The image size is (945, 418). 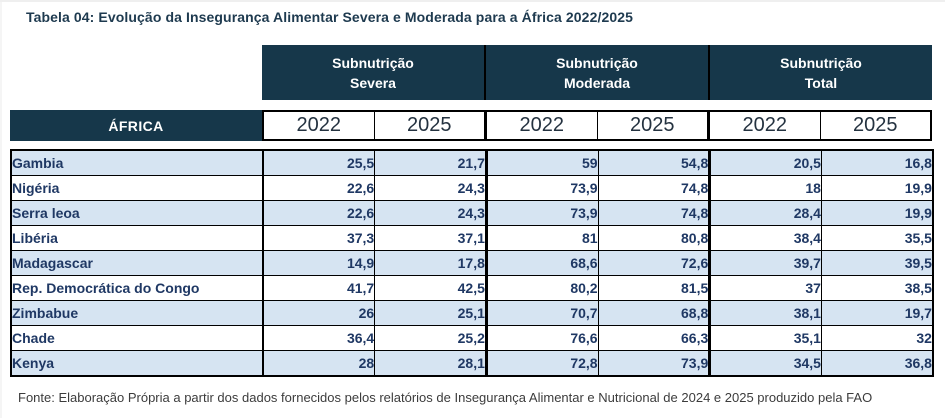 What do you see at coordinates (765, 238) in the screenshot?
I see `value-cell: 38,4` at bounding box center [765, 238].